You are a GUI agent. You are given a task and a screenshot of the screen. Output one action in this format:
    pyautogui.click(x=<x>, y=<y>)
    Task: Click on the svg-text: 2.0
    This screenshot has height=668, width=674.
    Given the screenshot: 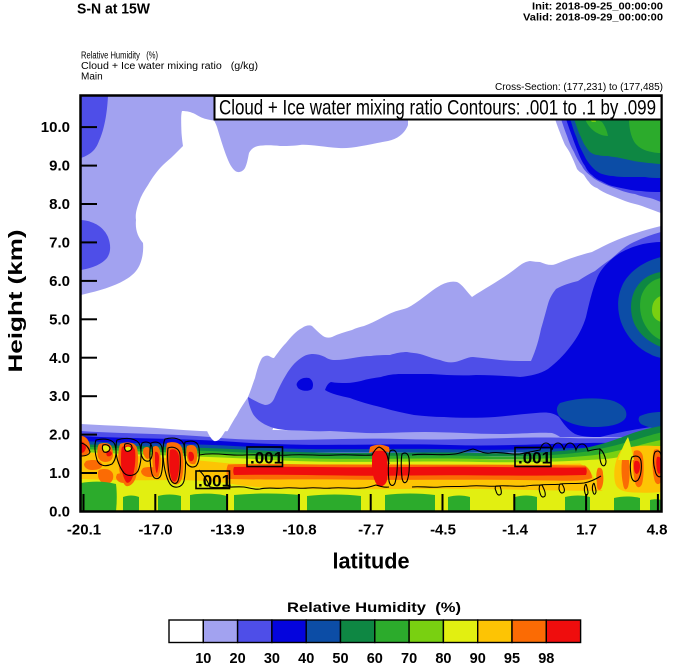 What is the action you would take?
    pyautogui.click(x=59, y=435)
    